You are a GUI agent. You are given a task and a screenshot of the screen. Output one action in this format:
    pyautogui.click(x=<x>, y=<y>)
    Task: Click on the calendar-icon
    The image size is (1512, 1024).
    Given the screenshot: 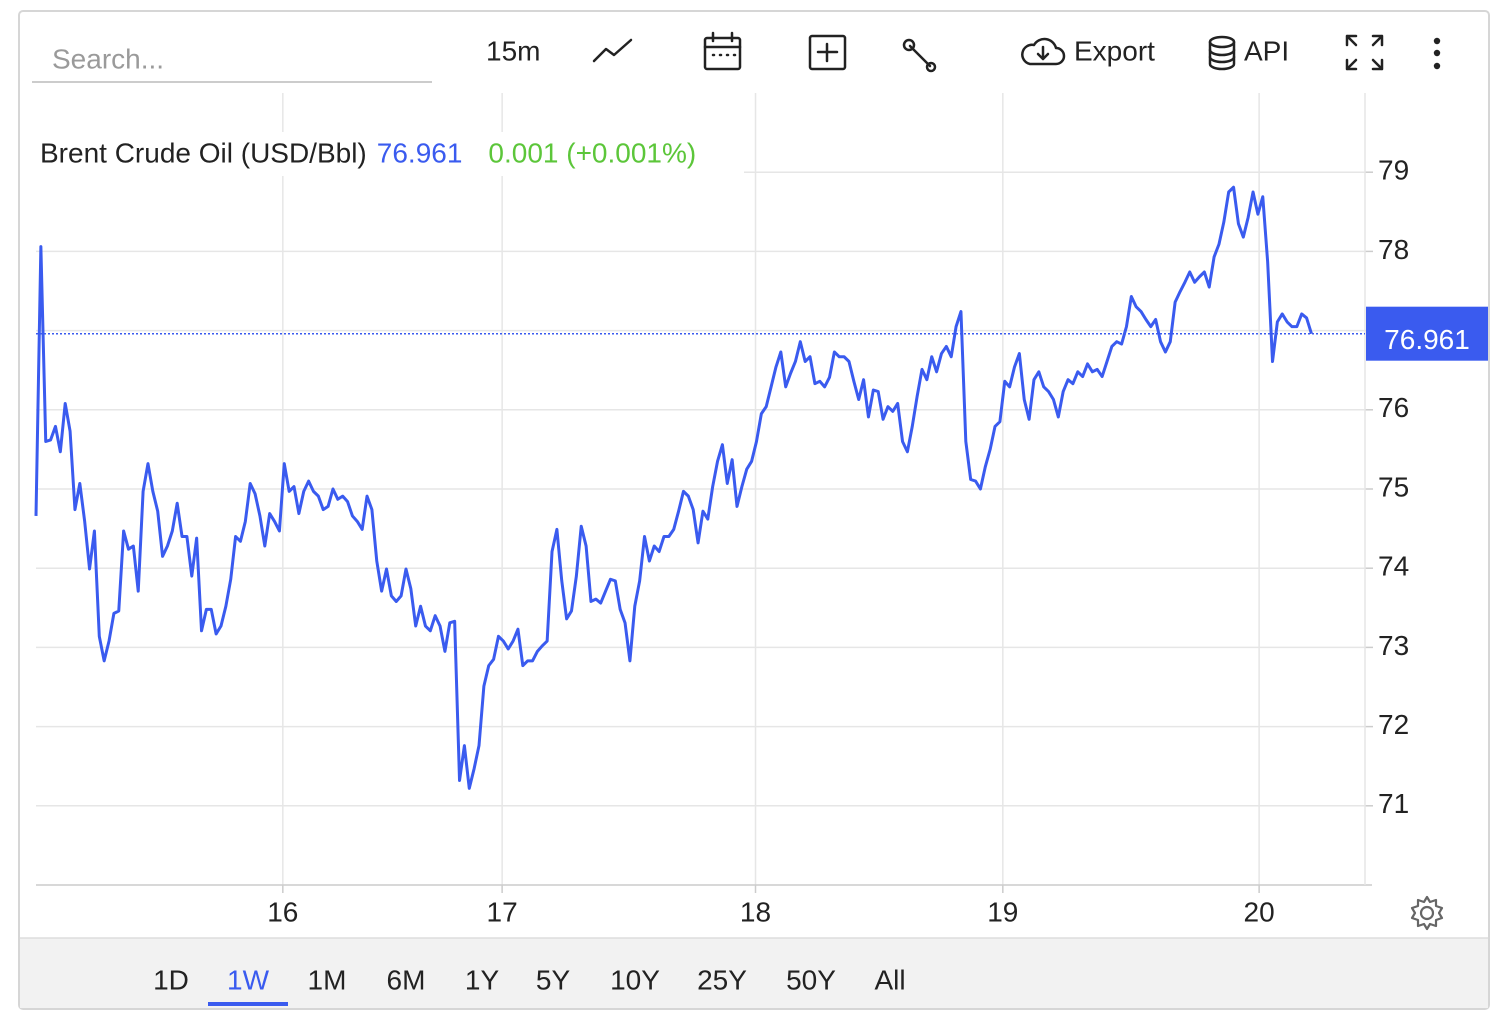 What is the action you would take?
    pyautogui.click(x=722, y=51)
    